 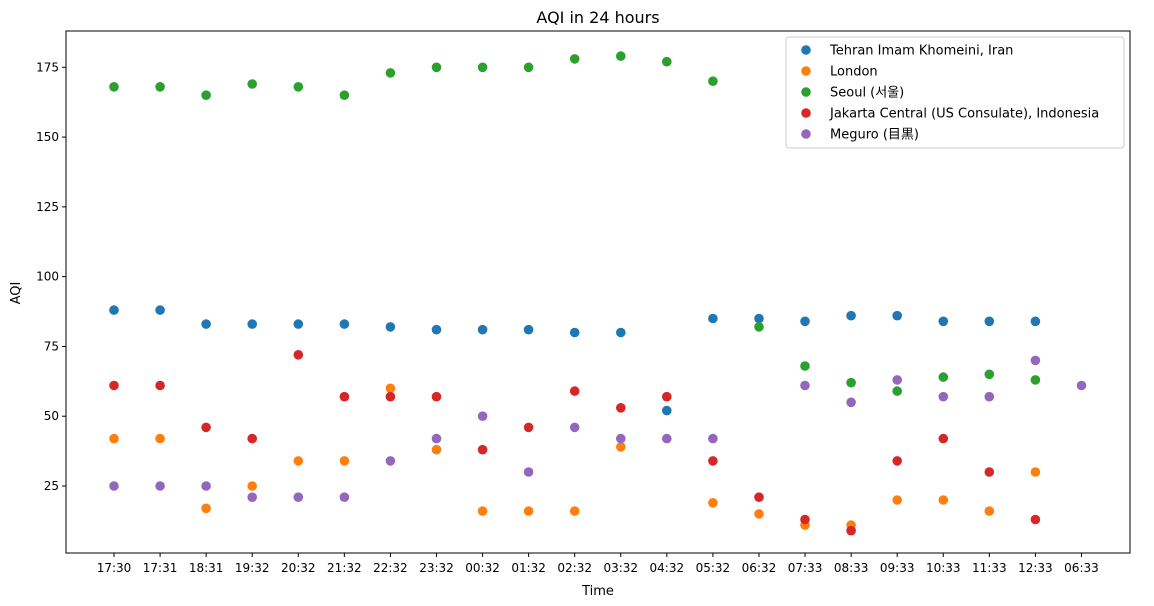 I want to click on x-tick-label: 03:32, so click(x=620, y=568).